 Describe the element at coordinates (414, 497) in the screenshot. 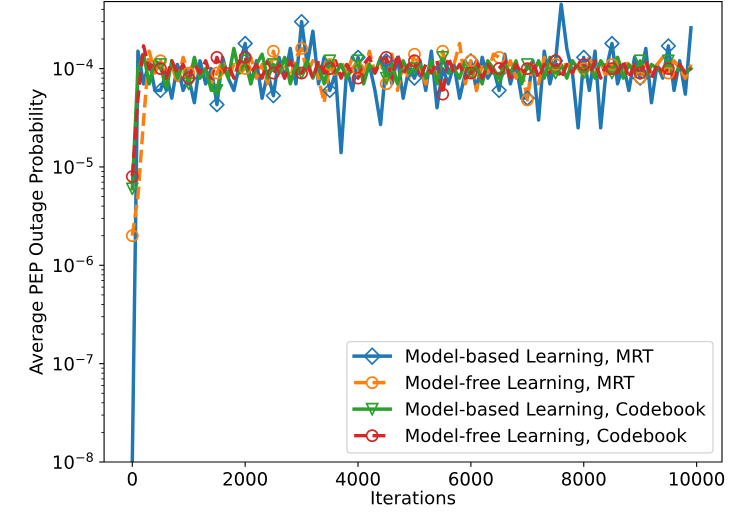

I see `x-axis-title: Iterations` at that location.